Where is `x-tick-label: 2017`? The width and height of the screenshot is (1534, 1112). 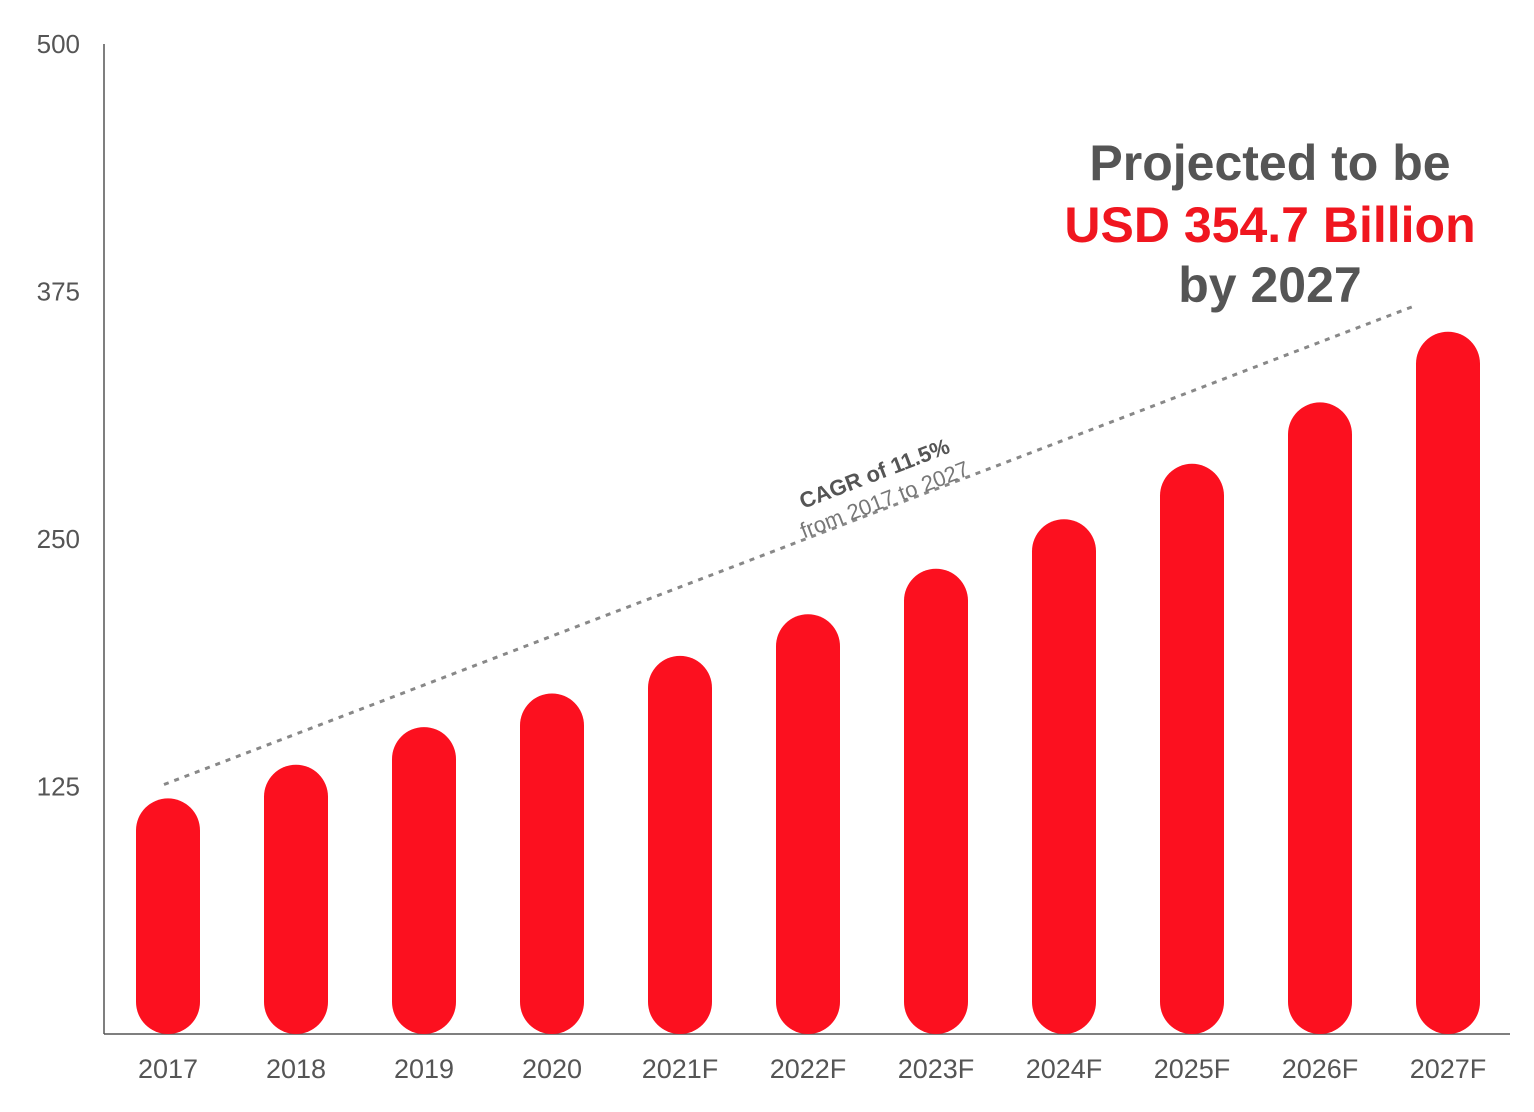
x-tick-label: 2017 is located at coordinates (168, 1069).